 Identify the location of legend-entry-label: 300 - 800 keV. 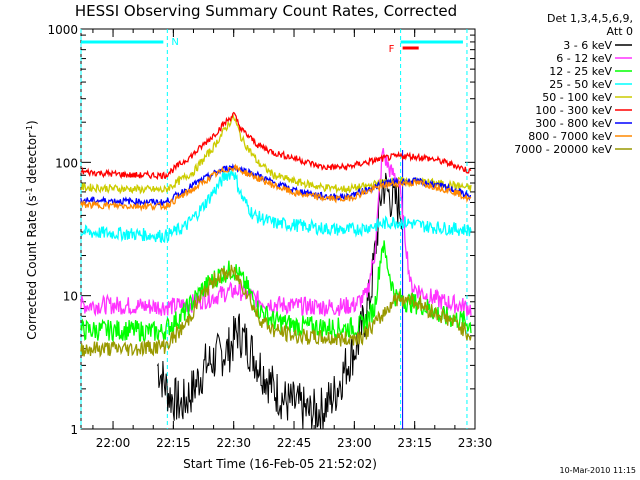
(573, 123).